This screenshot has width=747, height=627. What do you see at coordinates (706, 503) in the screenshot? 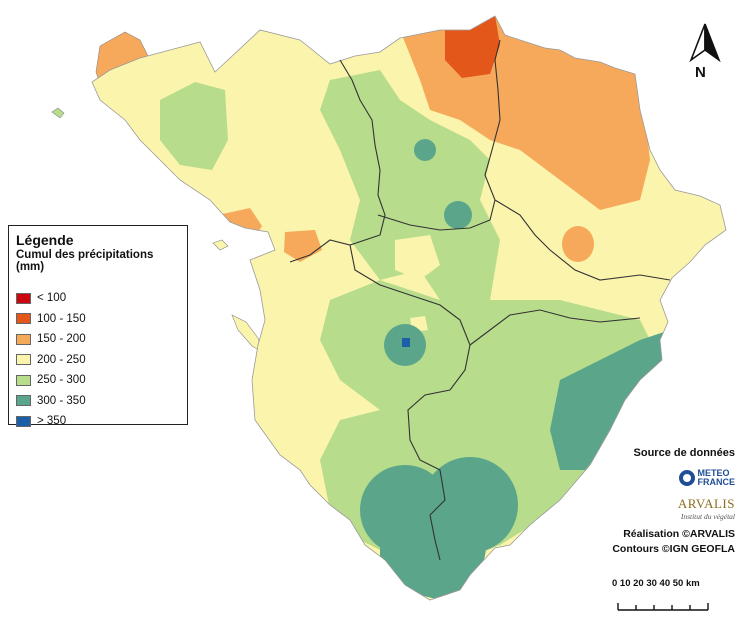
I see `arvalis-name: ARVALIS` at bounding box center [706, 503].